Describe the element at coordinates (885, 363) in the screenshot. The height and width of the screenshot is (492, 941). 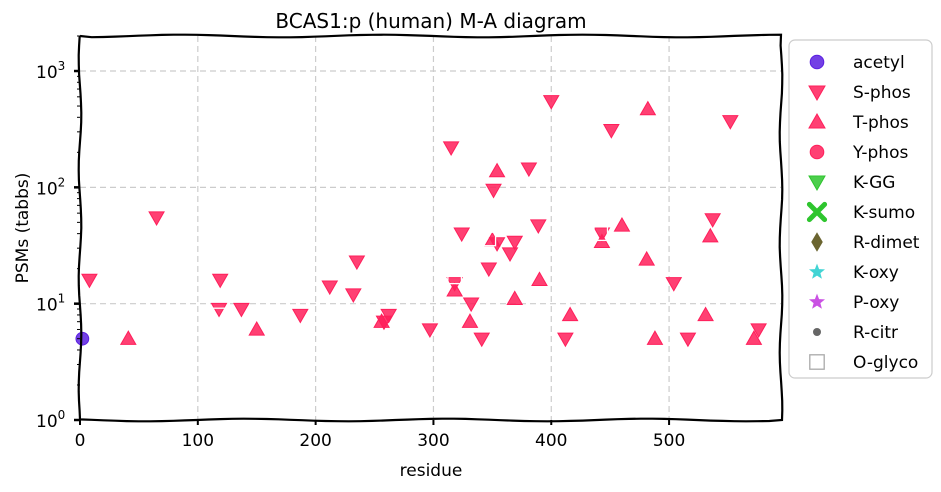
I see `legend-label-o-glyco: O-glyco` at that location.